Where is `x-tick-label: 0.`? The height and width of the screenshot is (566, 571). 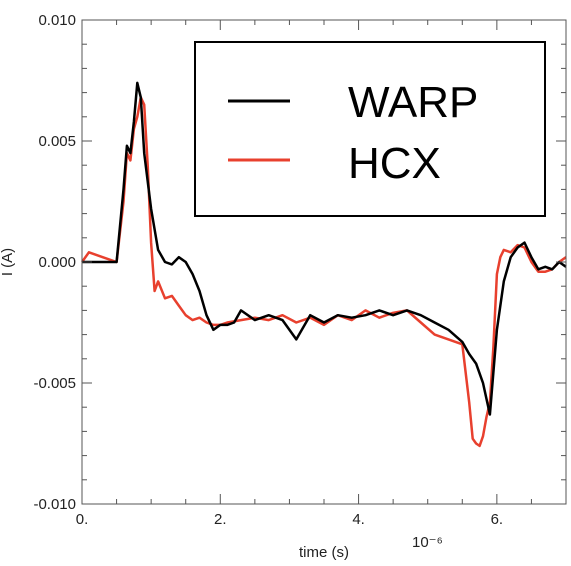 x-tick-label: 0. is located at coordinates (82, 519).